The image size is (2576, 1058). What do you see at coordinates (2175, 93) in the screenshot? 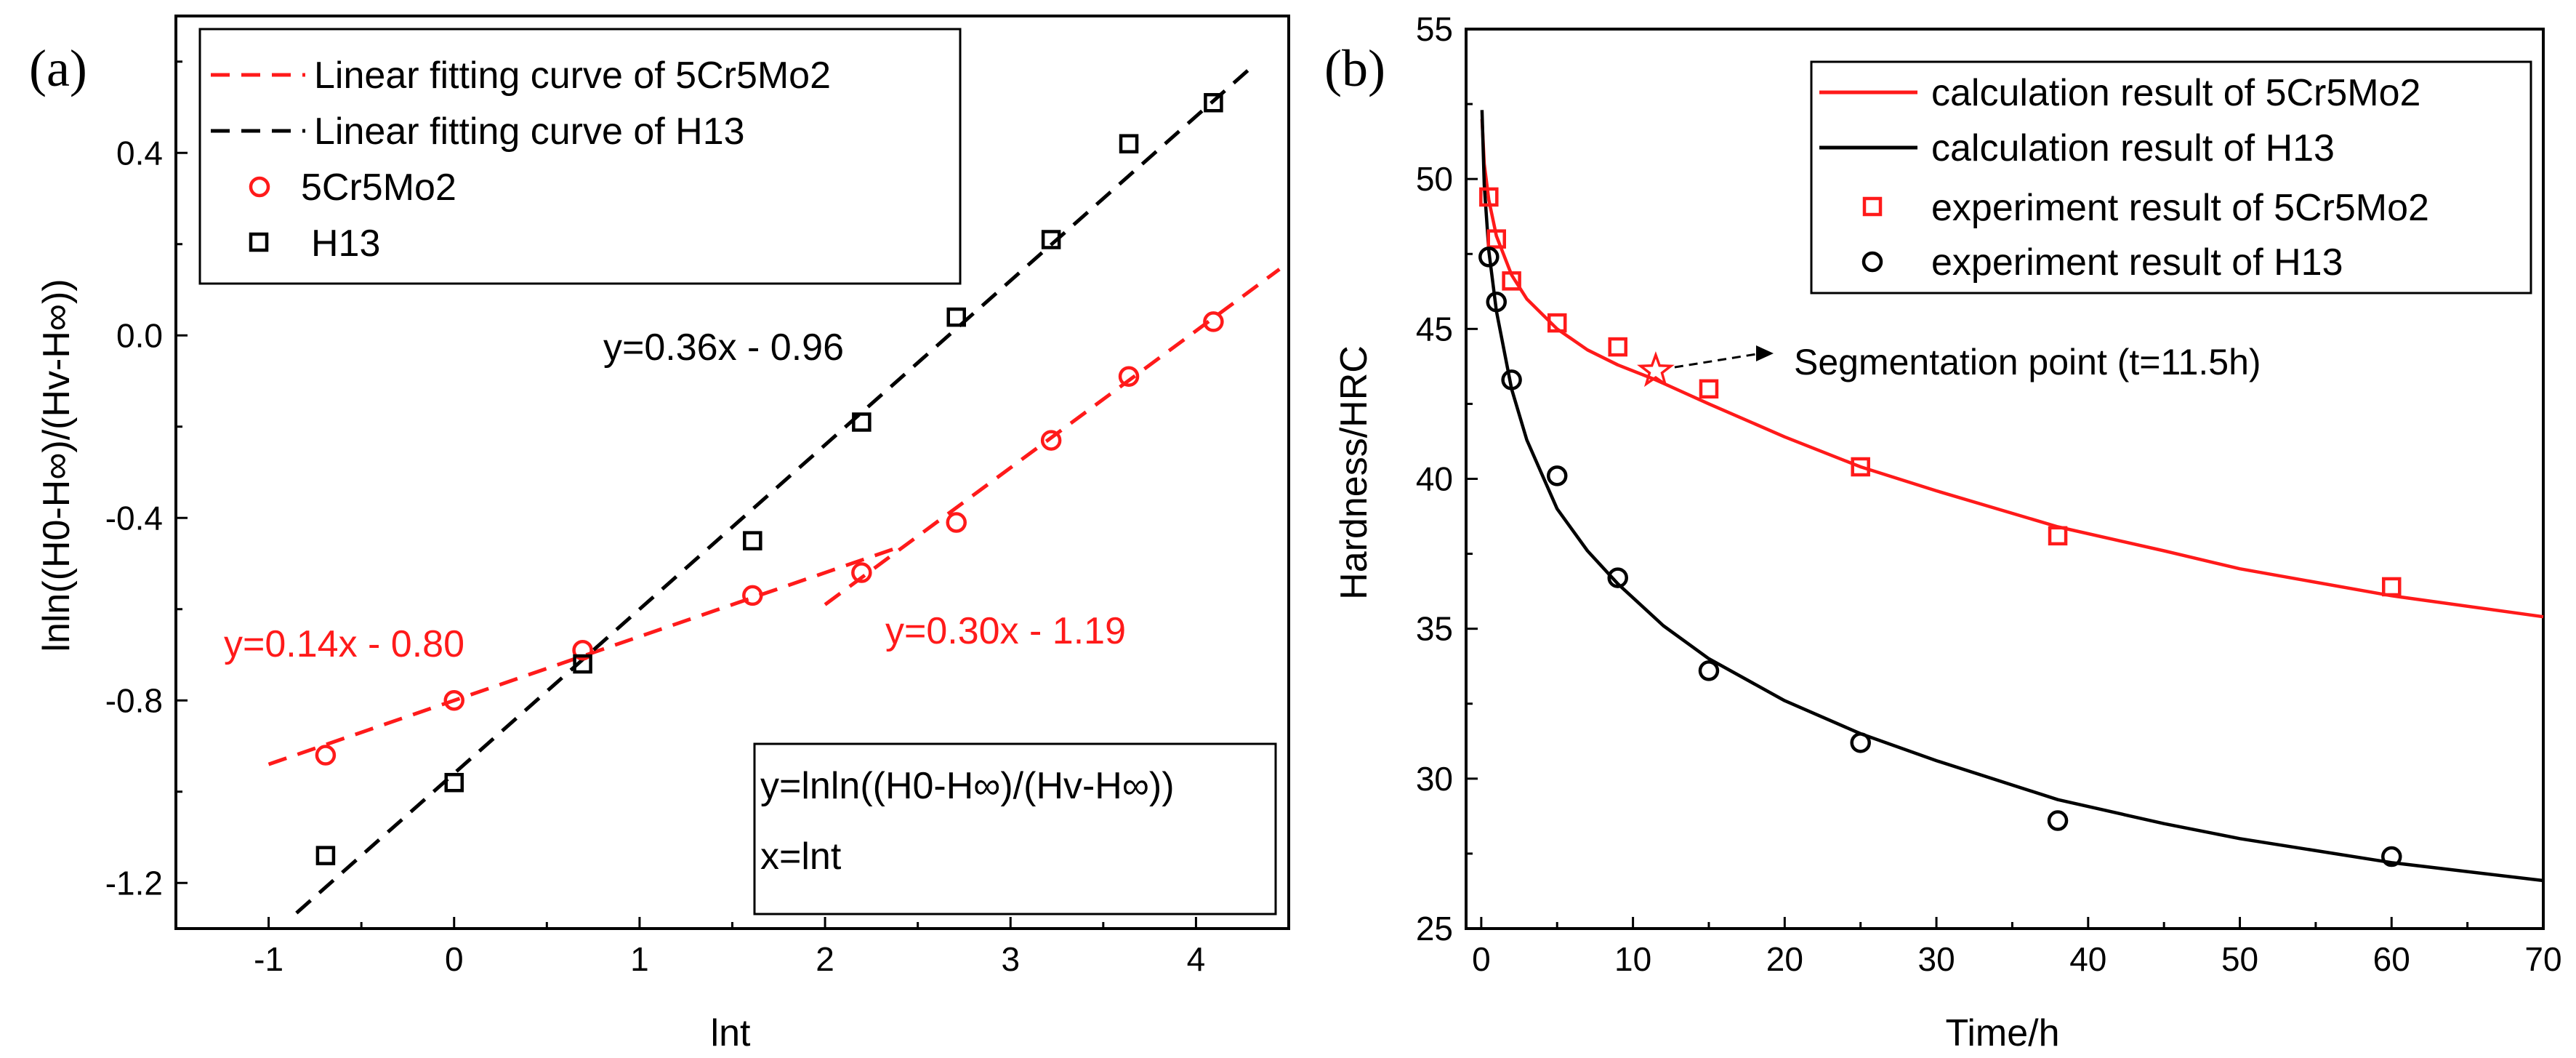
I see `legend-b-entry-1: calculation result of 5Cr5Mo2` at bounding box center [2175, 93].